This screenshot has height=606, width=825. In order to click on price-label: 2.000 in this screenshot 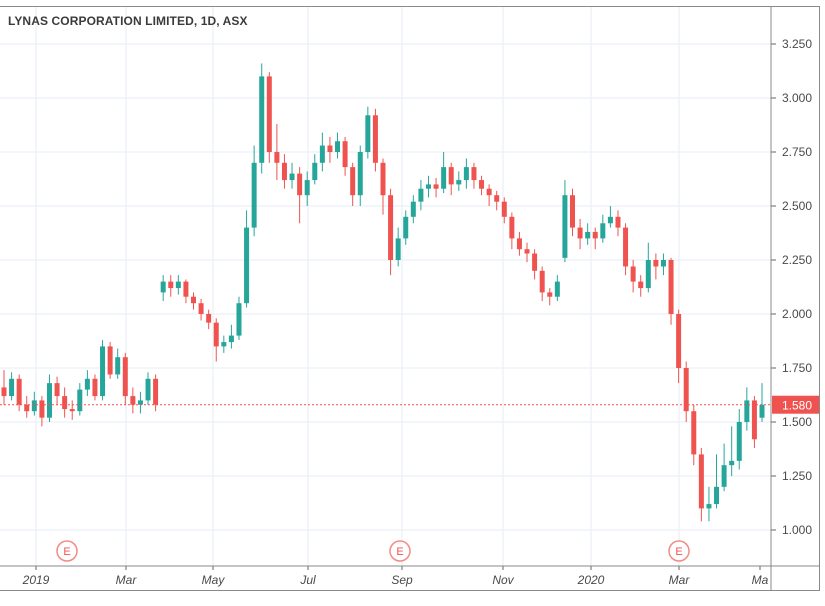, I will do `click(797, 314)`.